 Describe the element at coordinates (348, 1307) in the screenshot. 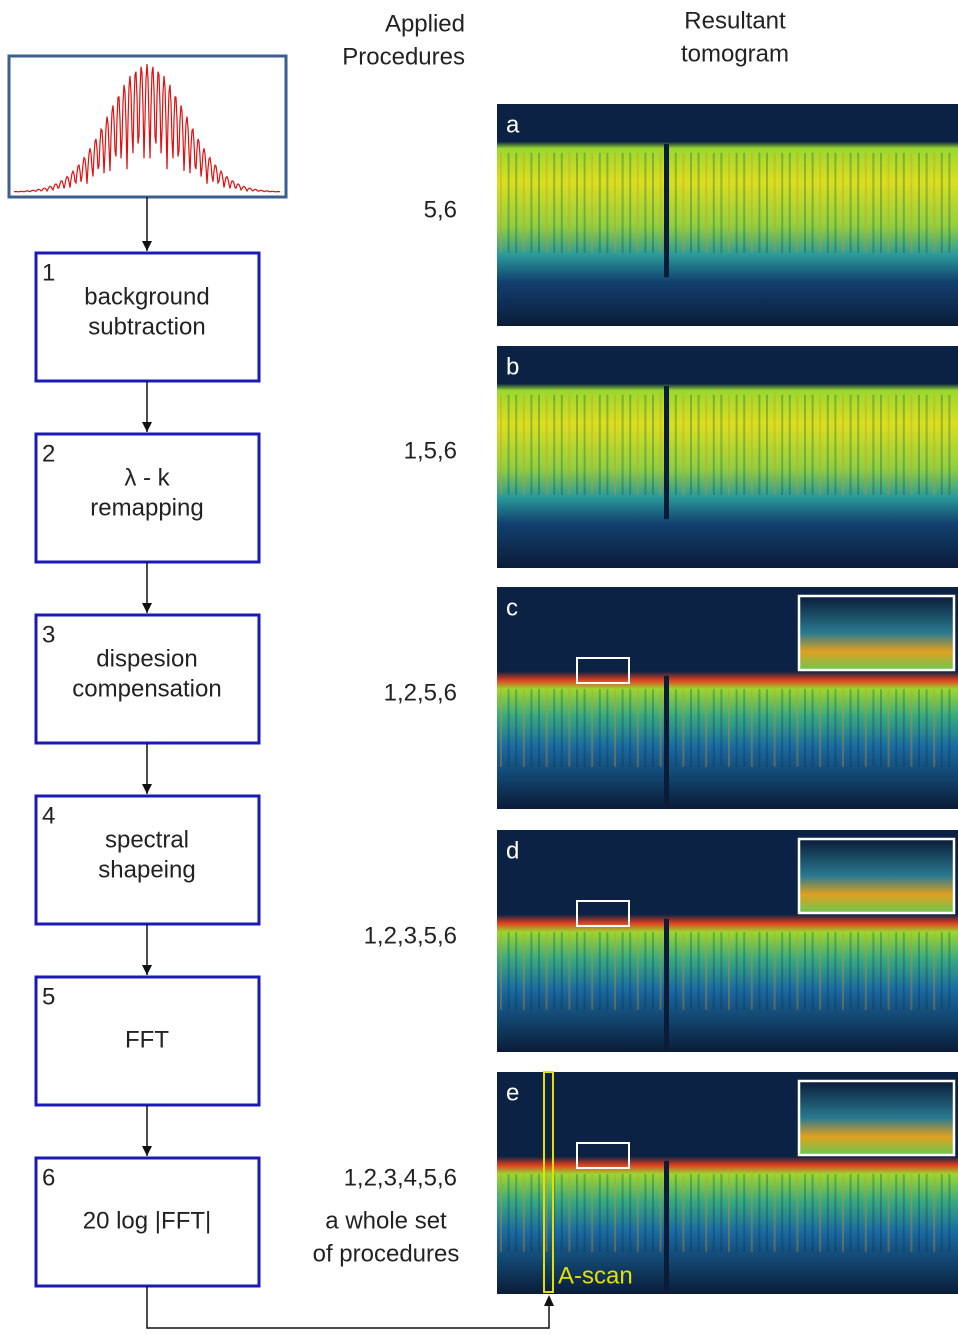

I see `connector` at that location.